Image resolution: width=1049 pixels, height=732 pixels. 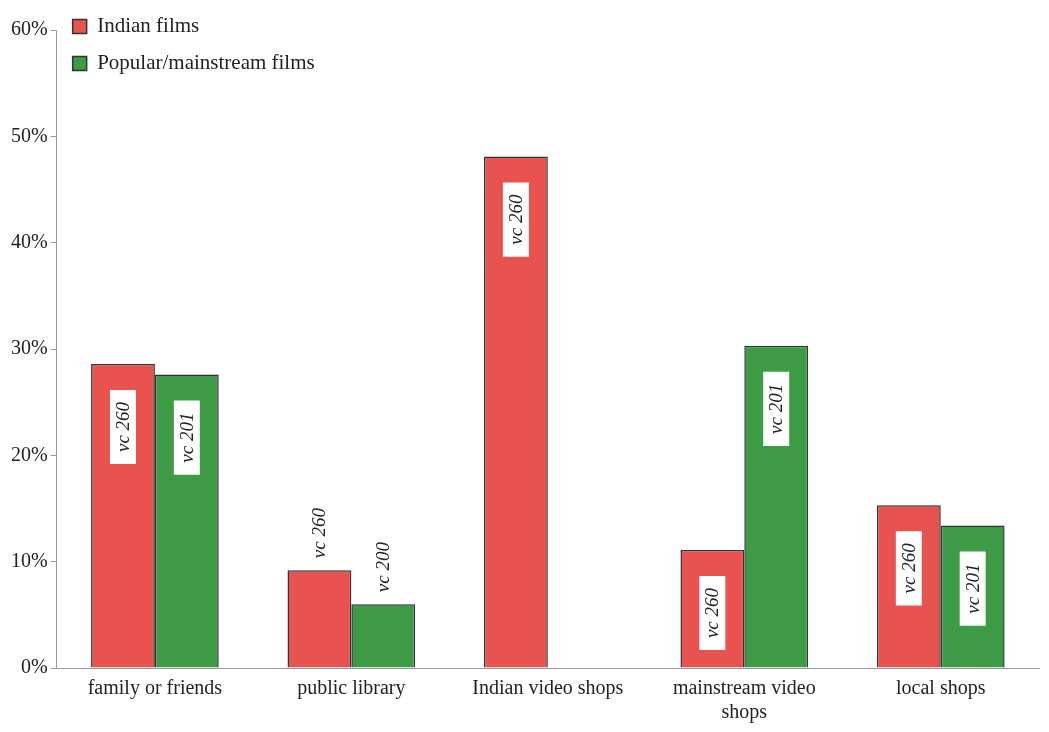 I want to click on x-tick-label: family or friends, so click(x=155, y=688).